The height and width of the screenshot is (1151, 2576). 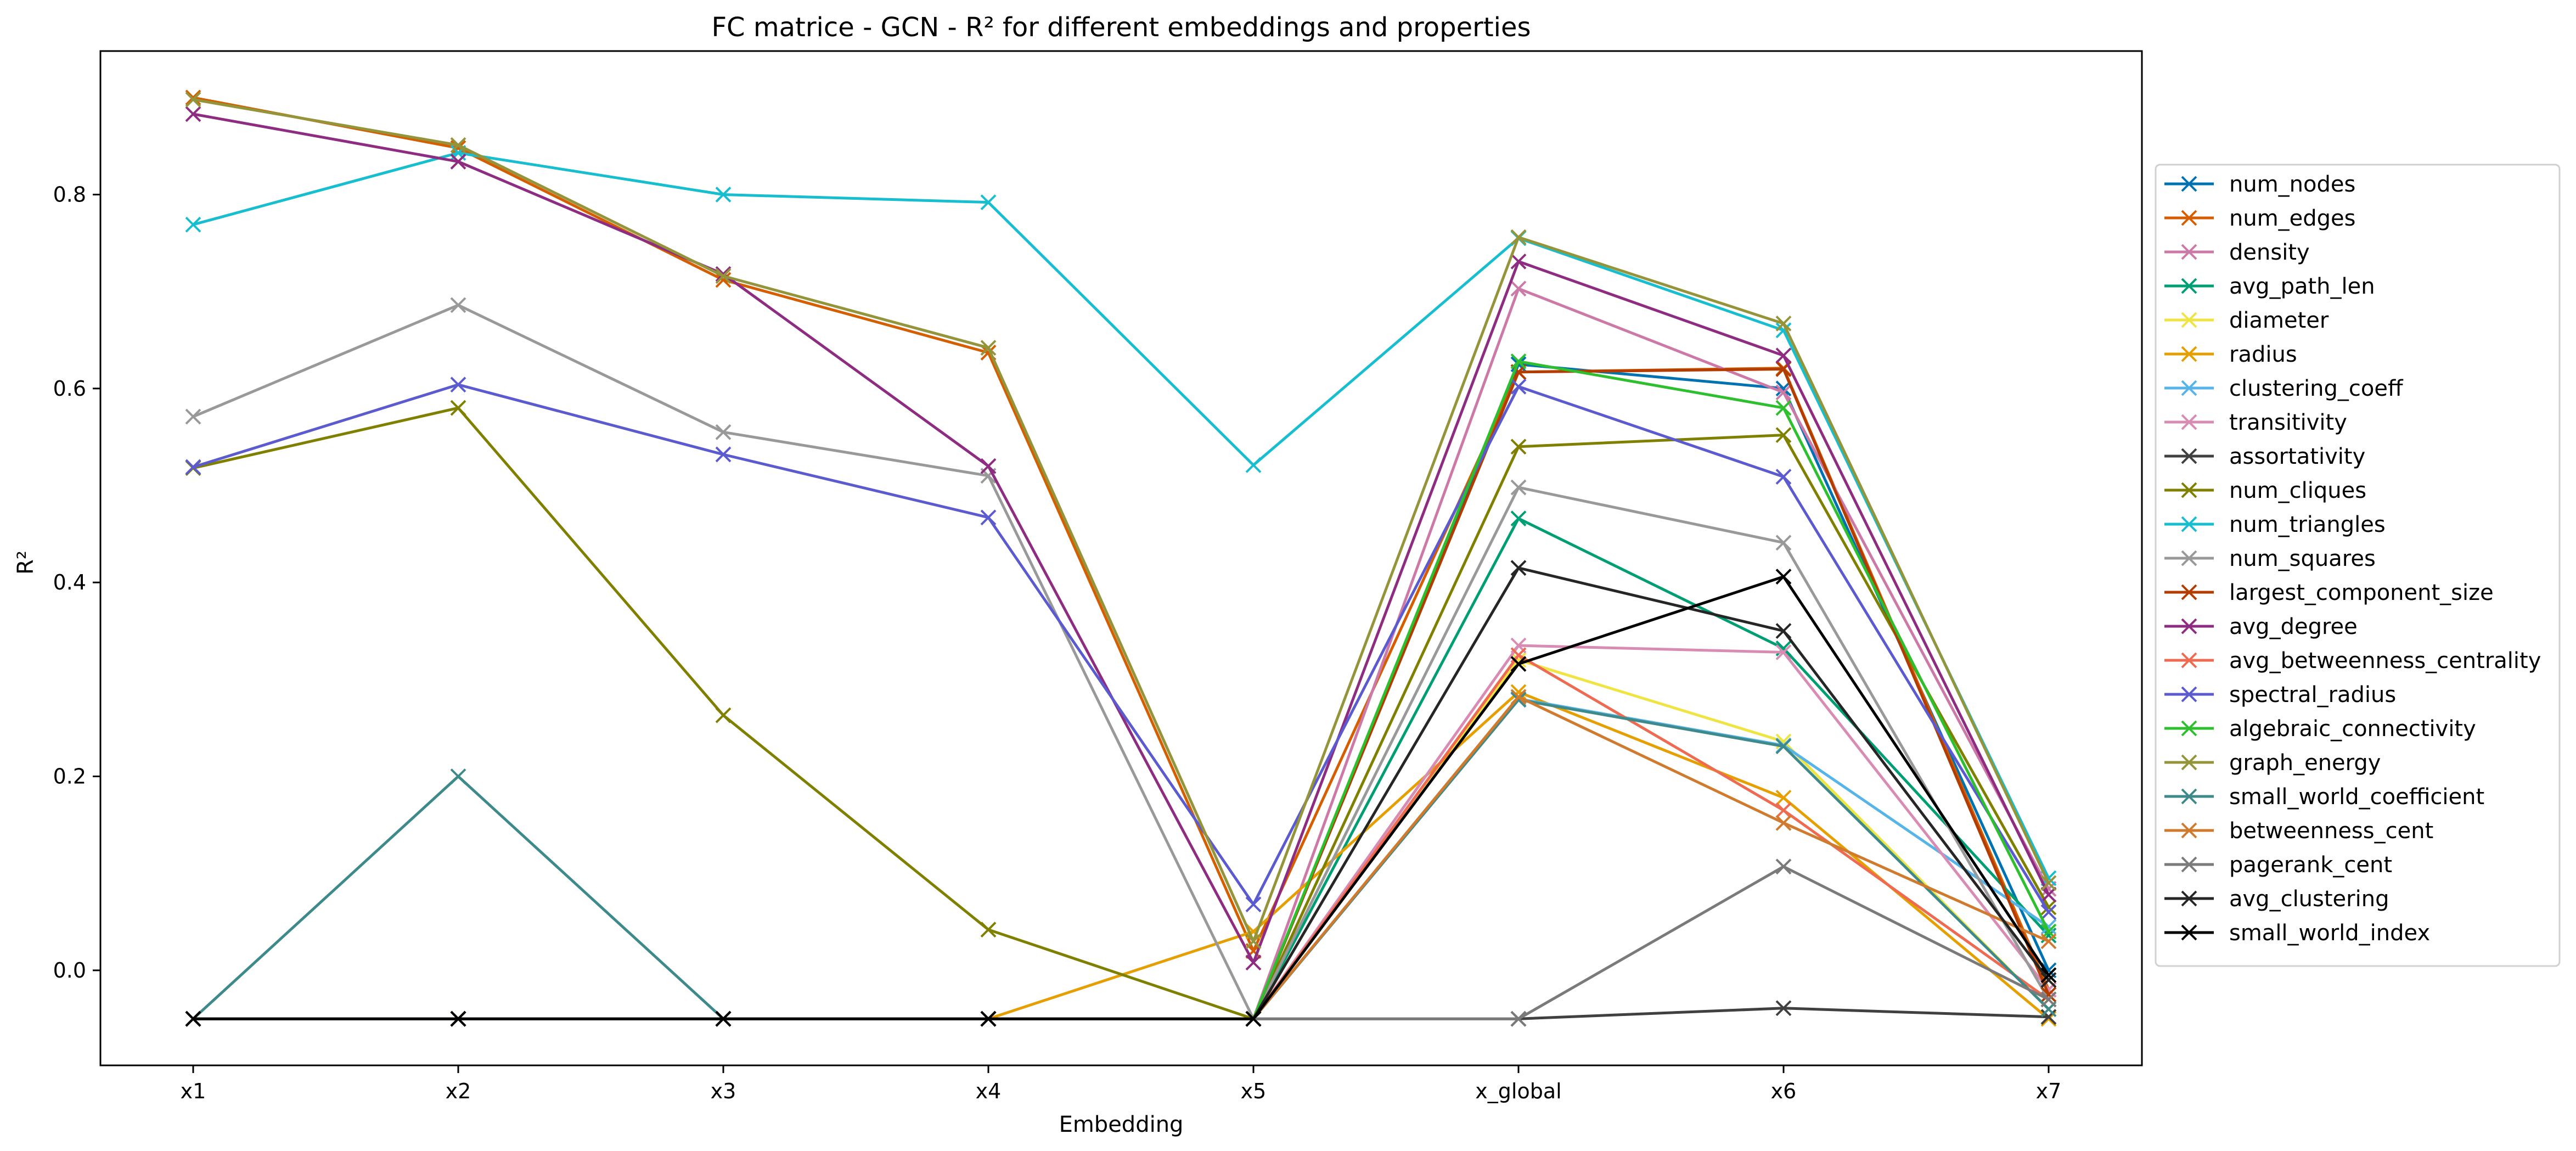 I want to click on data-point-num_squares-x_global, so click(x=1519, y=487).